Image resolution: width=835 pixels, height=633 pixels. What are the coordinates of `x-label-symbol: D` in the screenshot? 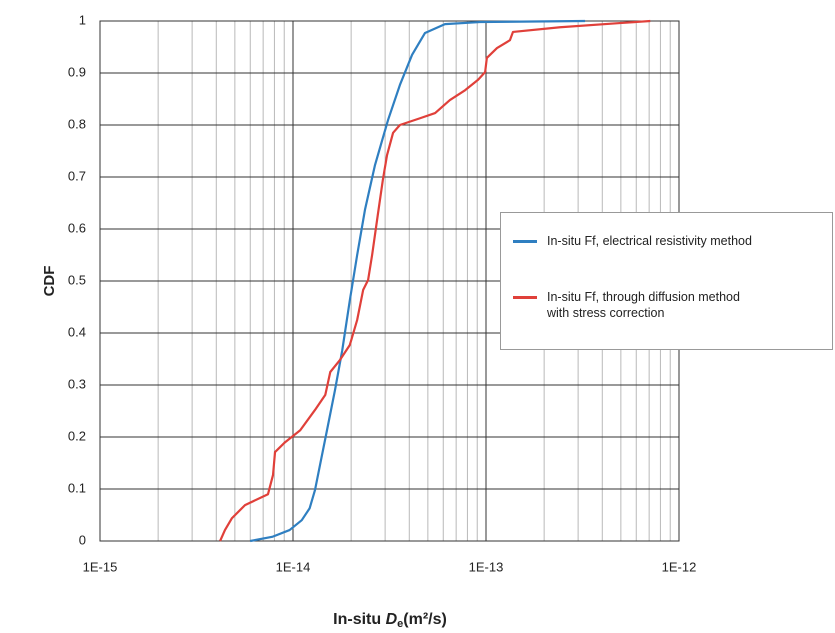 It's located at (392, 619).